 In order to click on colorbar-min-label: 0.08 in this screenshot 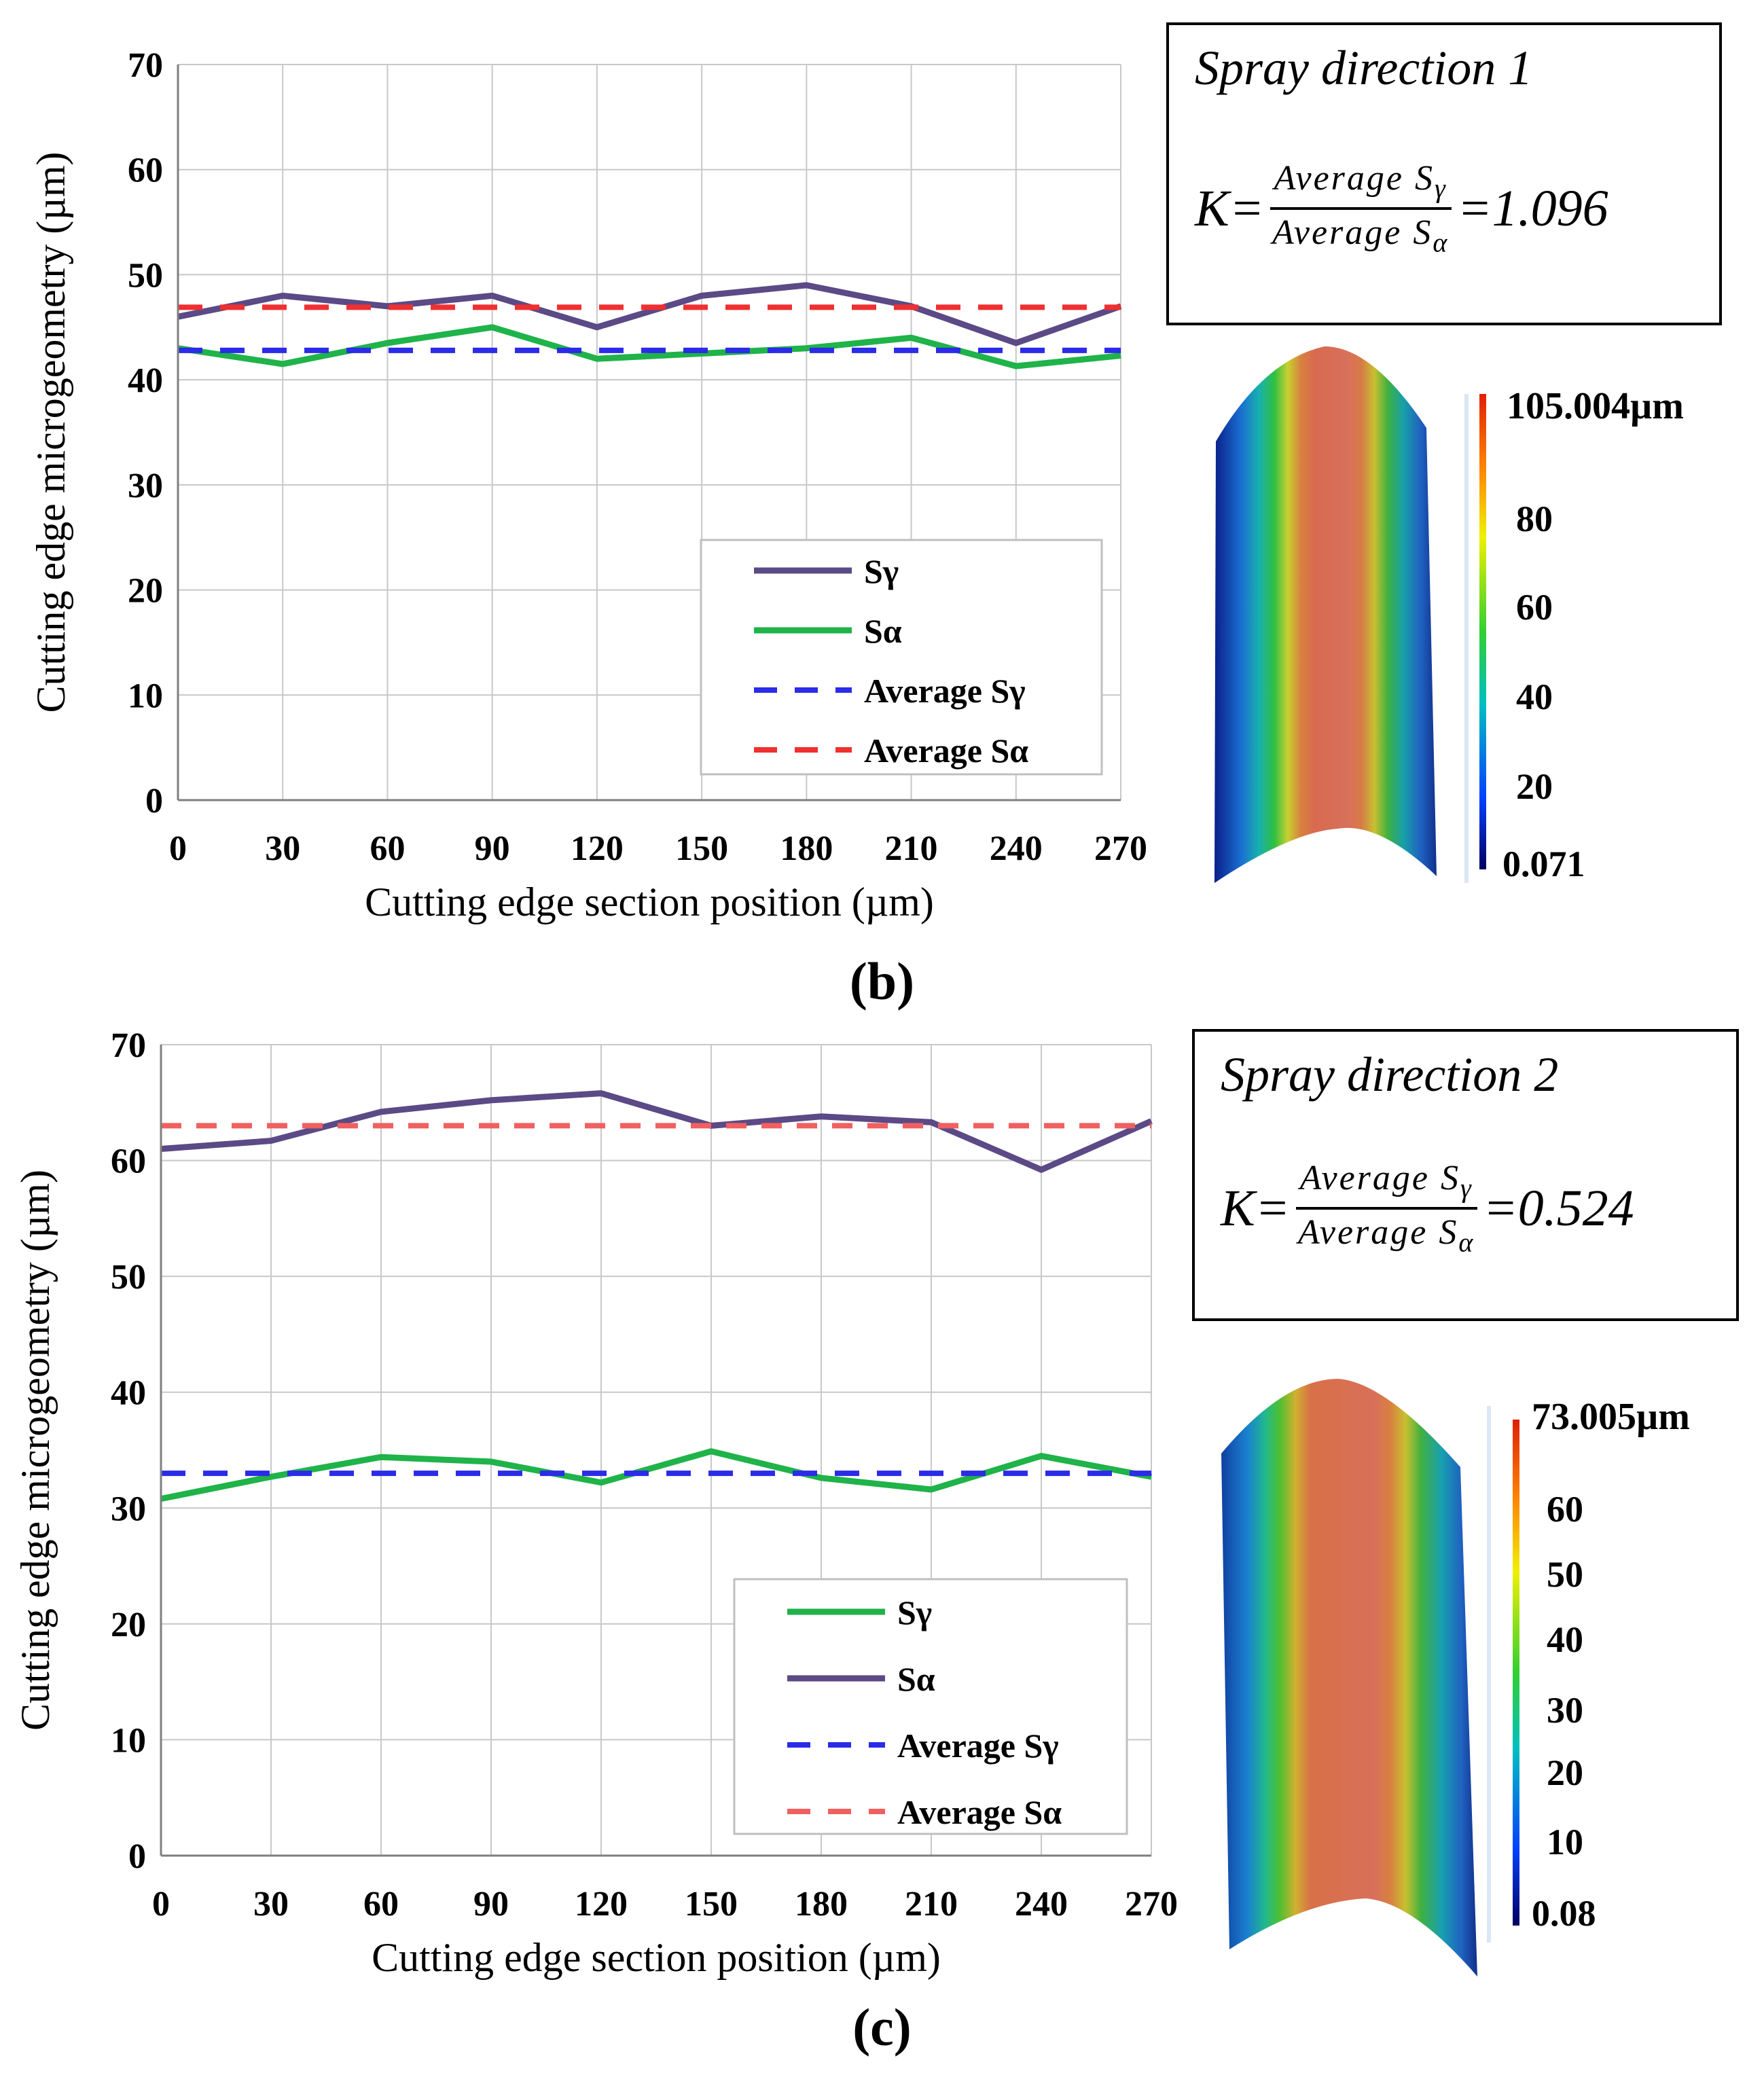, I will do `click(1564, 1913)`.